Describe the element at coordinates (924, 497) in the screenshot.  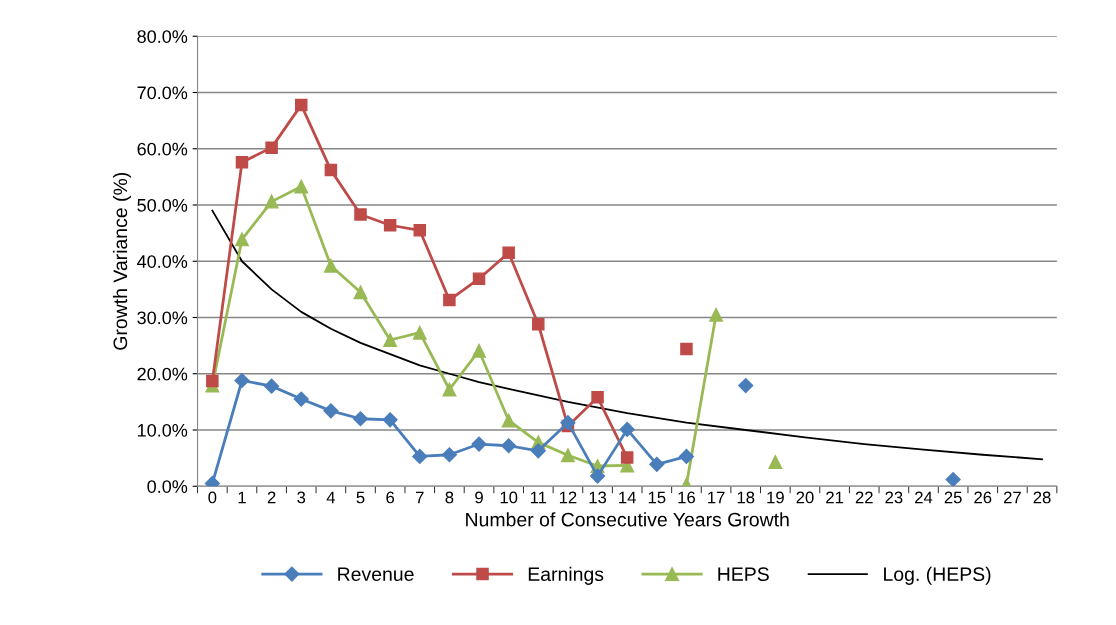
I see `x-tick-label: 24` at that location.